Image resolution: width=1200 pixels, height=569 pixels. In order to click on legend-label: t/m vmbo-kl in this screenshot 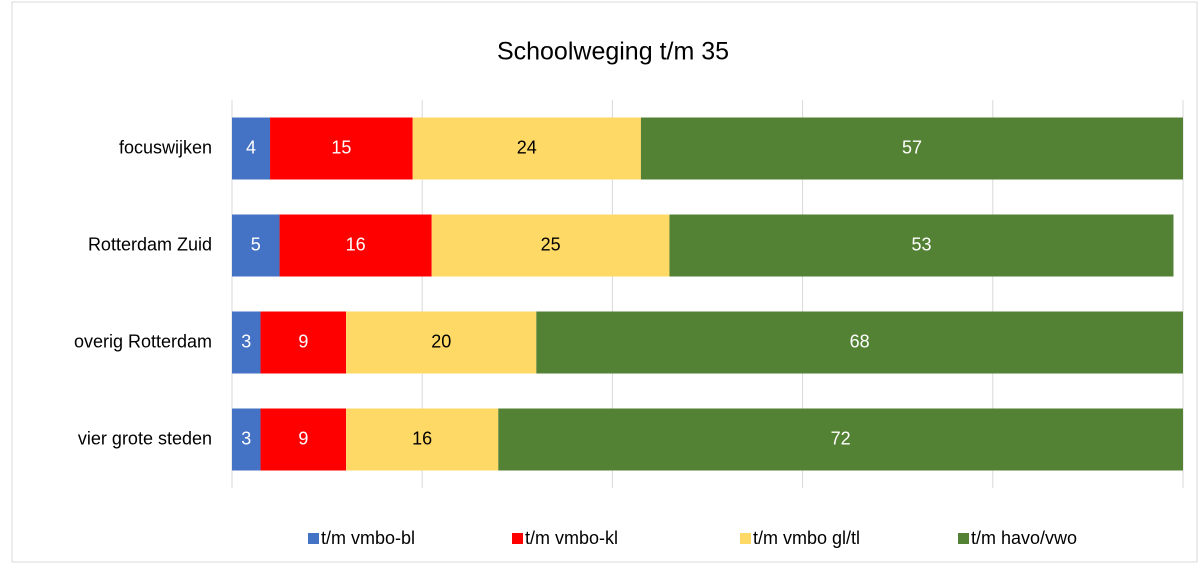, I will do `click(571, 538)`.